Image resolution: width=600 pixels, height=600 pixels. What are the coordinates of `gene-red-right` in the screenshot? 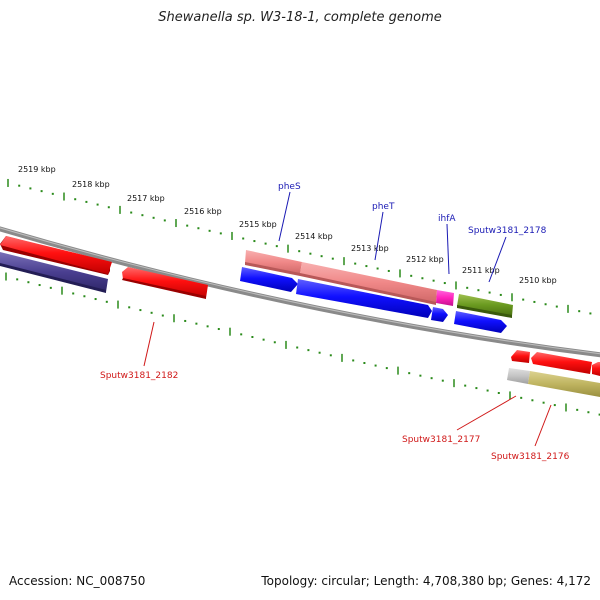 It's located at (565, 364).